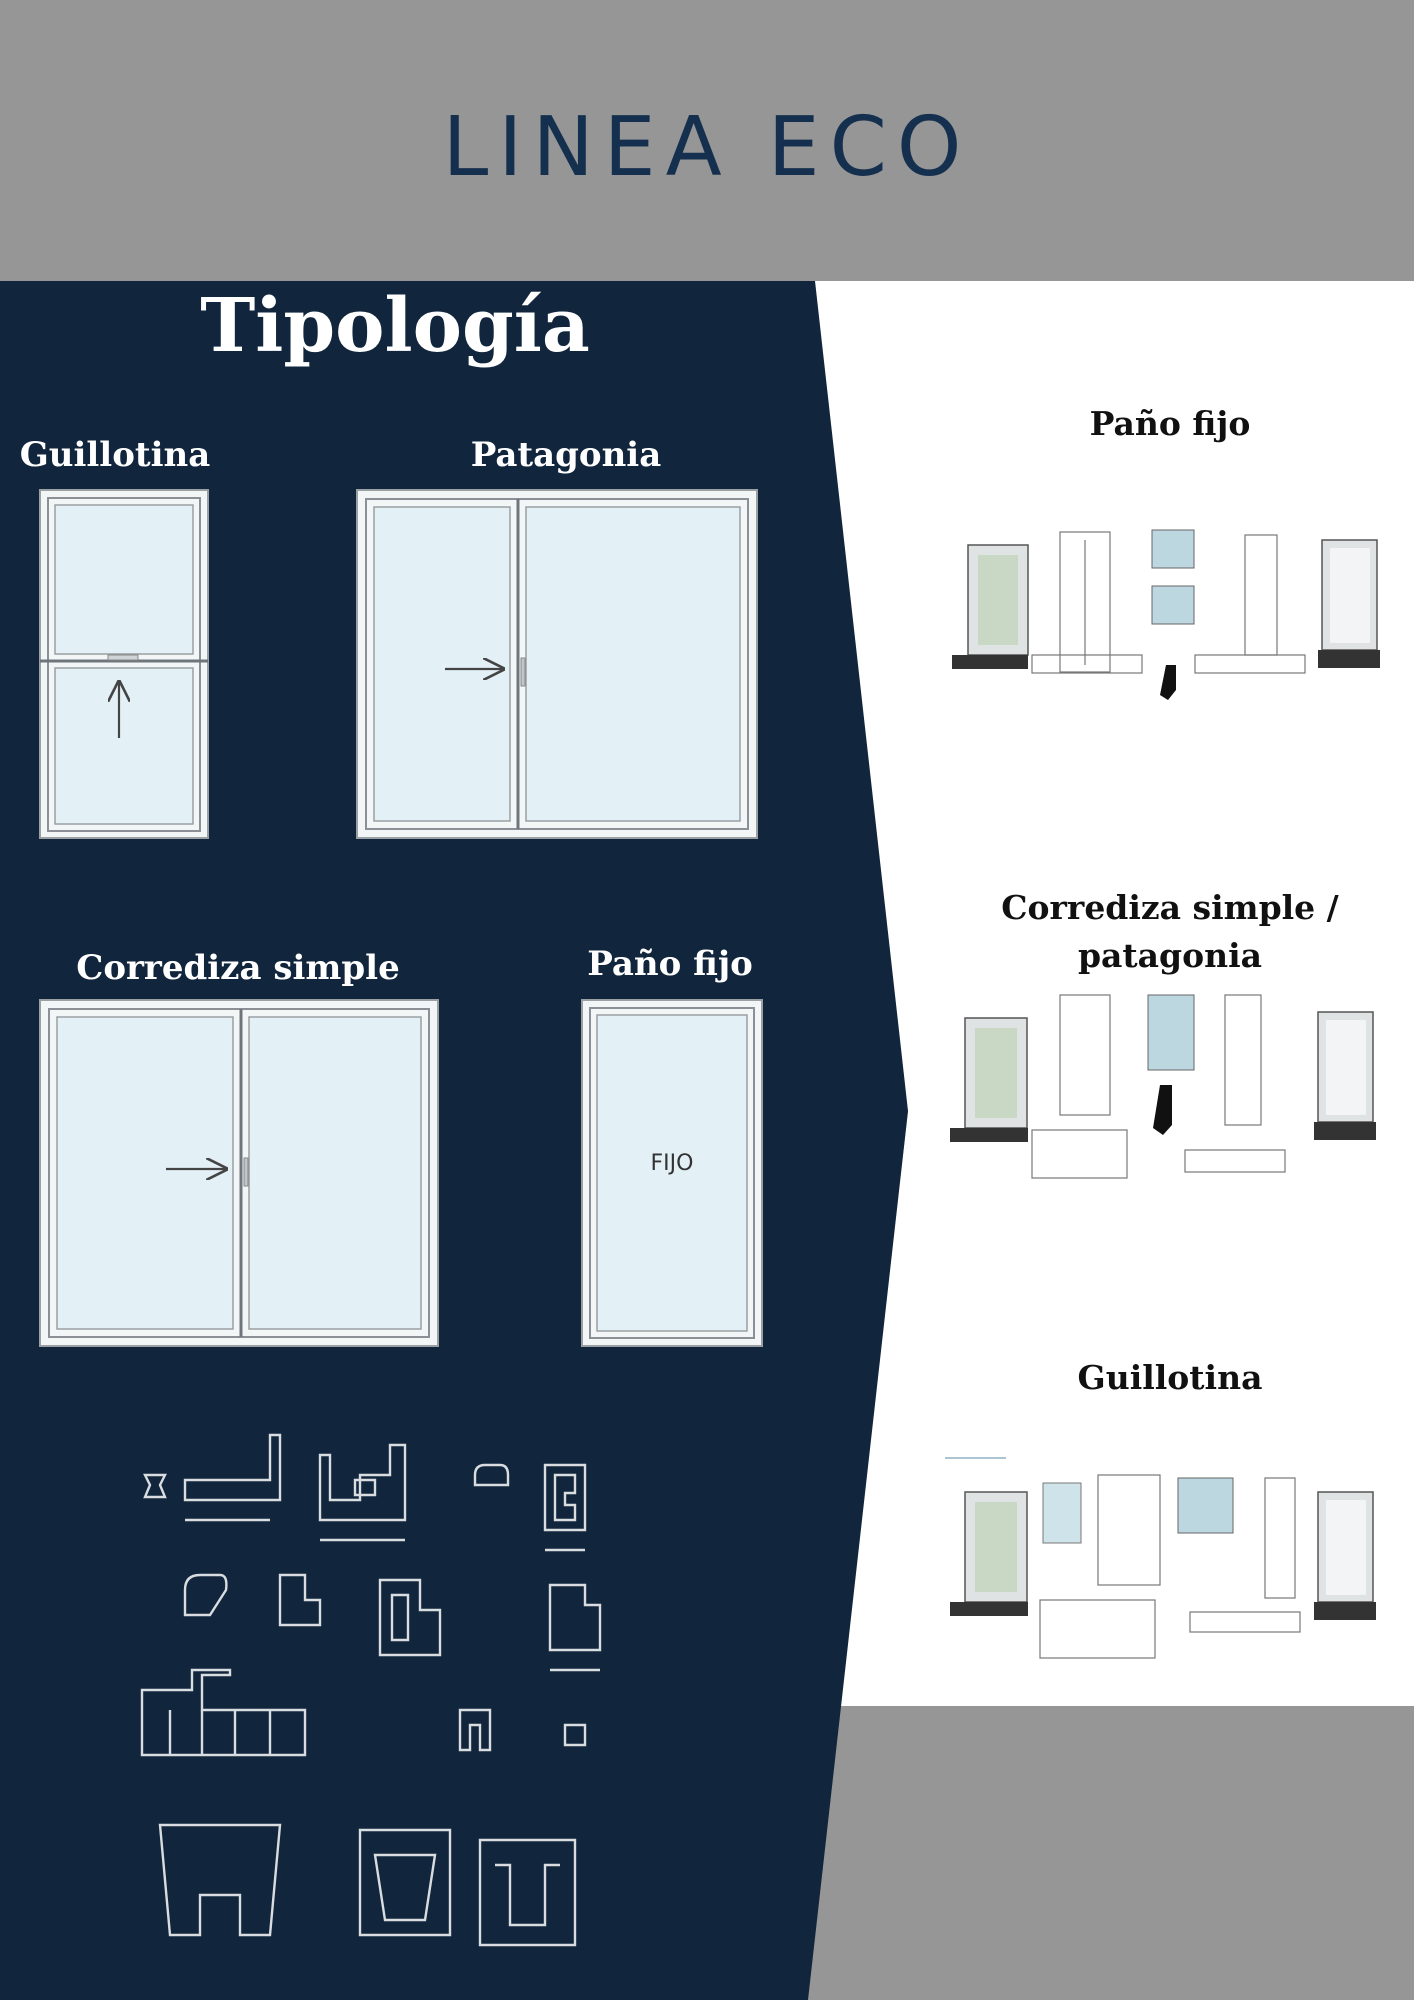 This screenshot has width=1414, height=2000. I want to click on tech-sheet-corrediza, so click(1163, 1086).